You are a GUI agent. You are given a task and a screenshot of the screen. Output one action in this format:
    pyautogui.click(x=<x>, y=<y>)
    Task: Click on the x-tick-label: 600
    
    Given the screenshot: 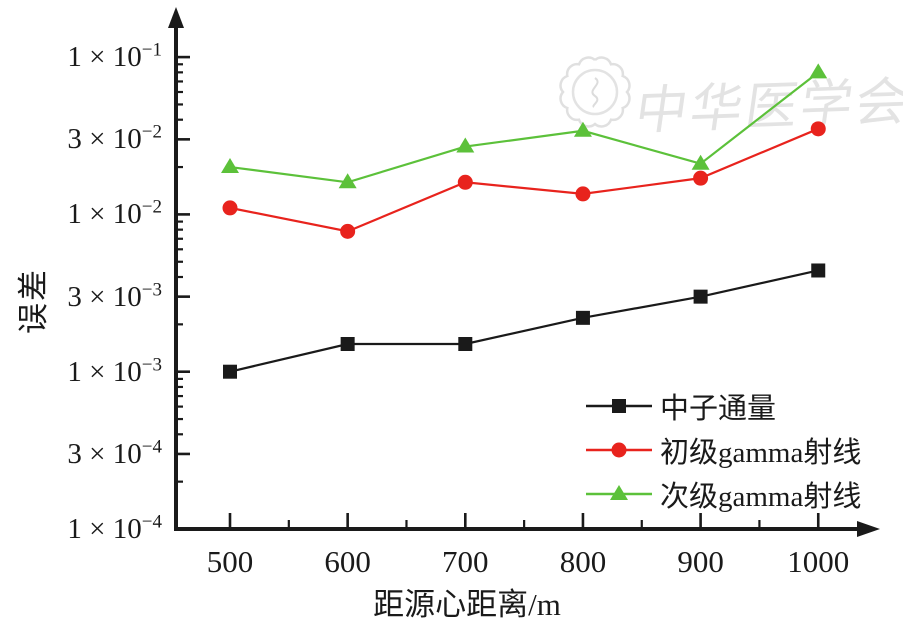 What is the action you would take?
    pyautogui.click(x=347, y=561)
    